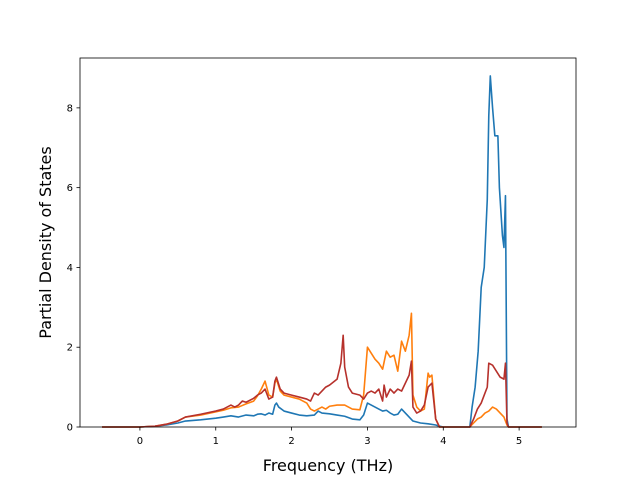 This screenshot has height=480, width=640. Describe the element at coordinates (70, 268) in the screenshot. I see `y-tick-label: 4` at that location.